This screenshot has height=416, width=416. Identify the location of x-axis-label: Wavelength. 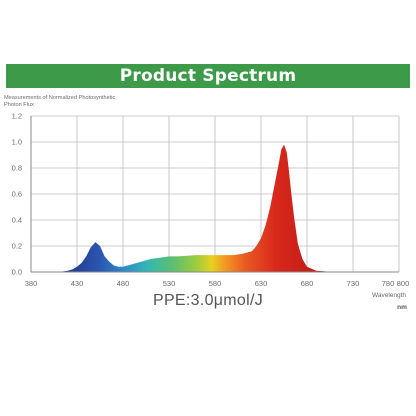
(389, 295).